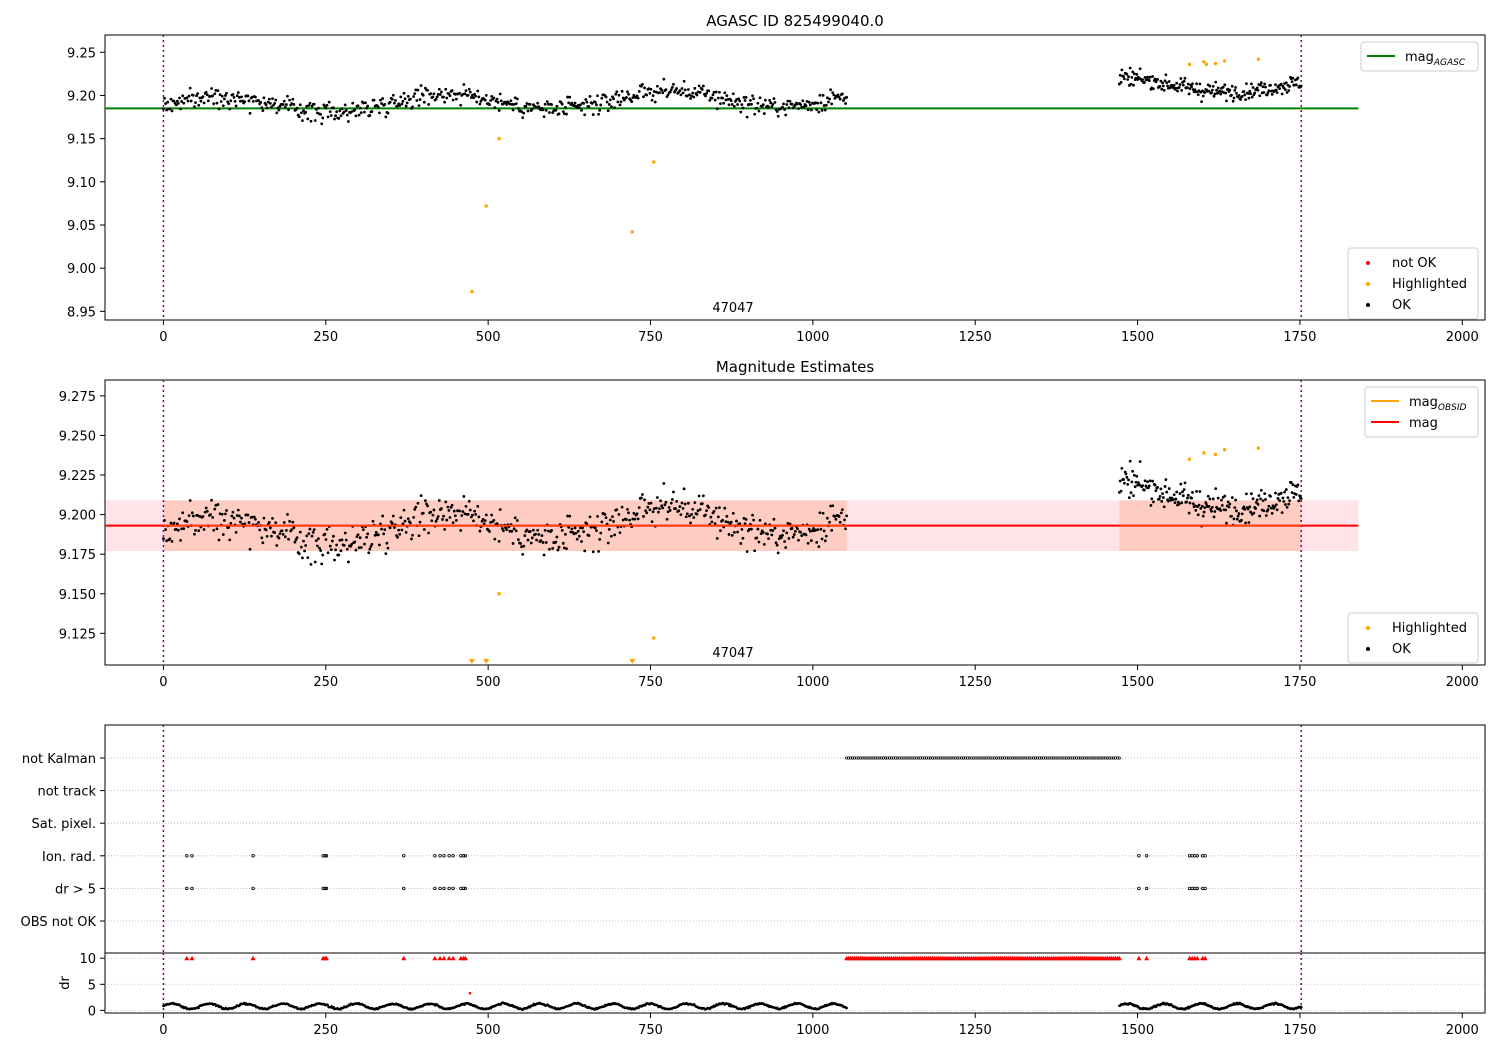 The image size is (1500, 1050). I want to click on off-scale-marker, so click(471, 661).